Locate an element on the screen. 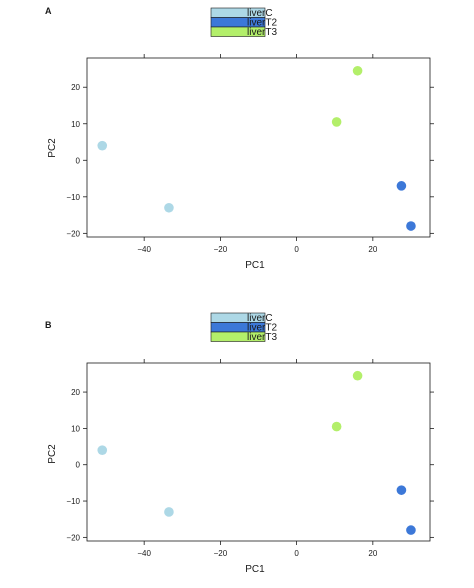 This screenshot has height=588, width=474. panel-letter: B is located at coordinates (48, 325).